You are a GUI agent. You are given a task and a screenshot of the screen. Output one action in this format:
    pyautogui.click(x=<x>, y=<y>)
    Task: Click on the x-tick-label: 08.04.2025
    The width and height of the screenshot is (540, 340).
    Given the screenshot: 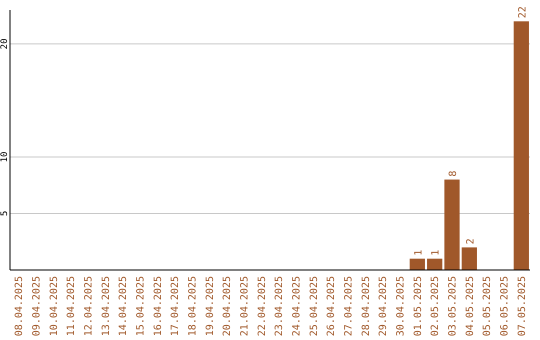 What is the action you would take?
    pyautogui.click(x=20, y=306)
    